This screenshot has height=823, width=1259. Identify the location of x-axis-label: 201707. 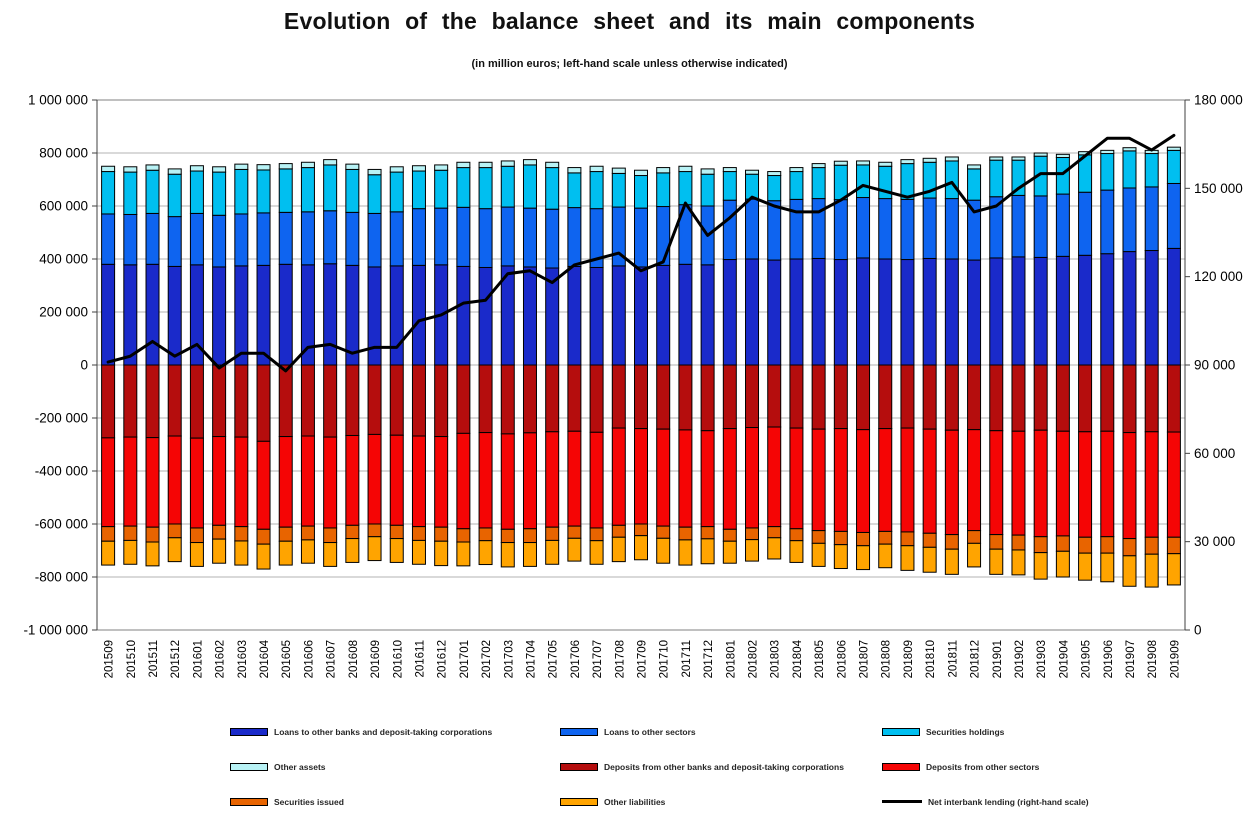
(598, 659).